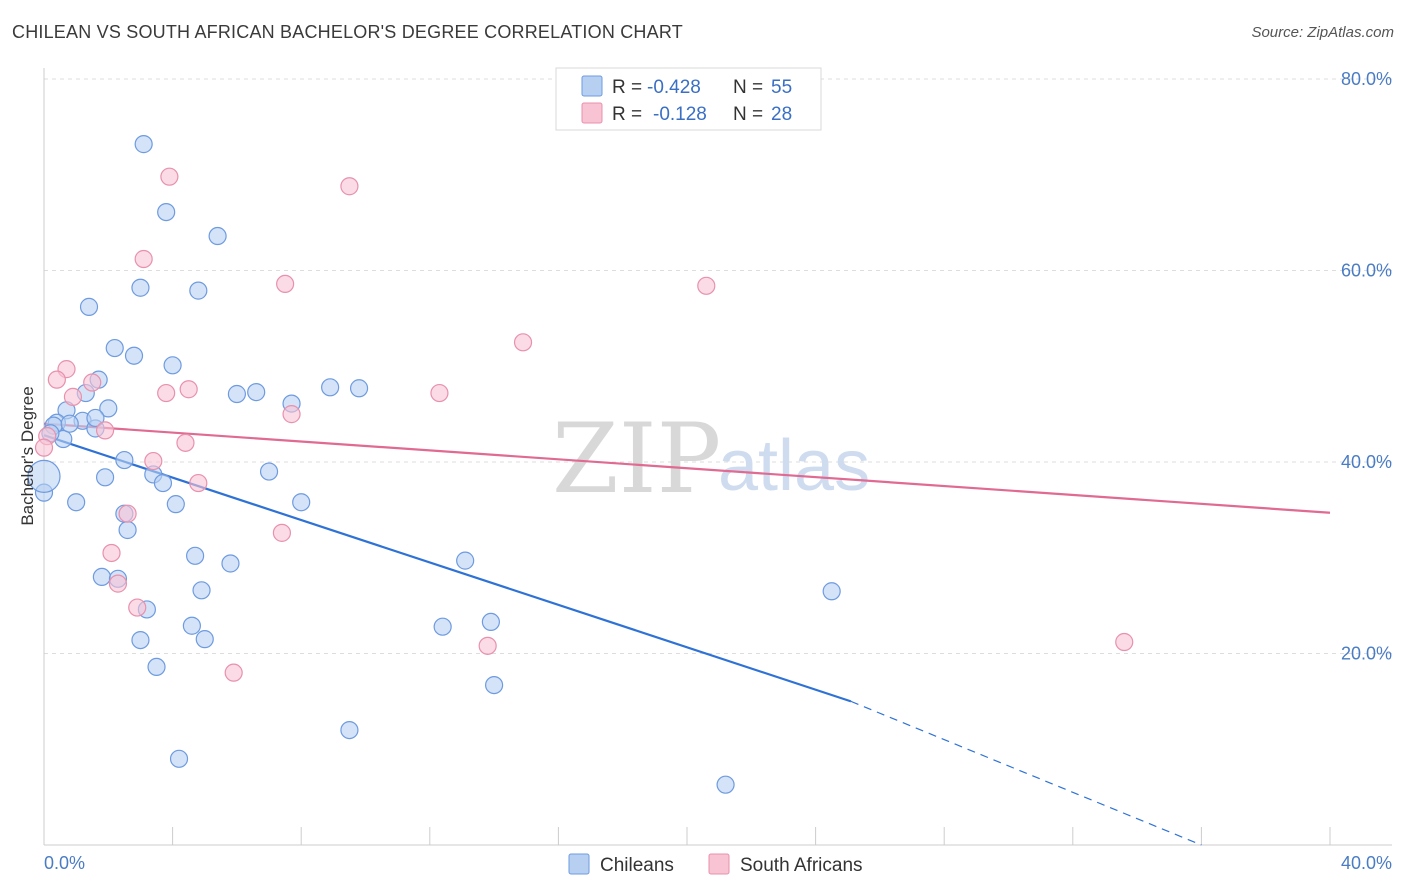 Image resolution: width=1406 pixels, height=892 pixels. What do you see at coordinates (719, 864) in the screenshot?
I see `series-legend-swatch-south-africans` at bounding box center [719, 864].